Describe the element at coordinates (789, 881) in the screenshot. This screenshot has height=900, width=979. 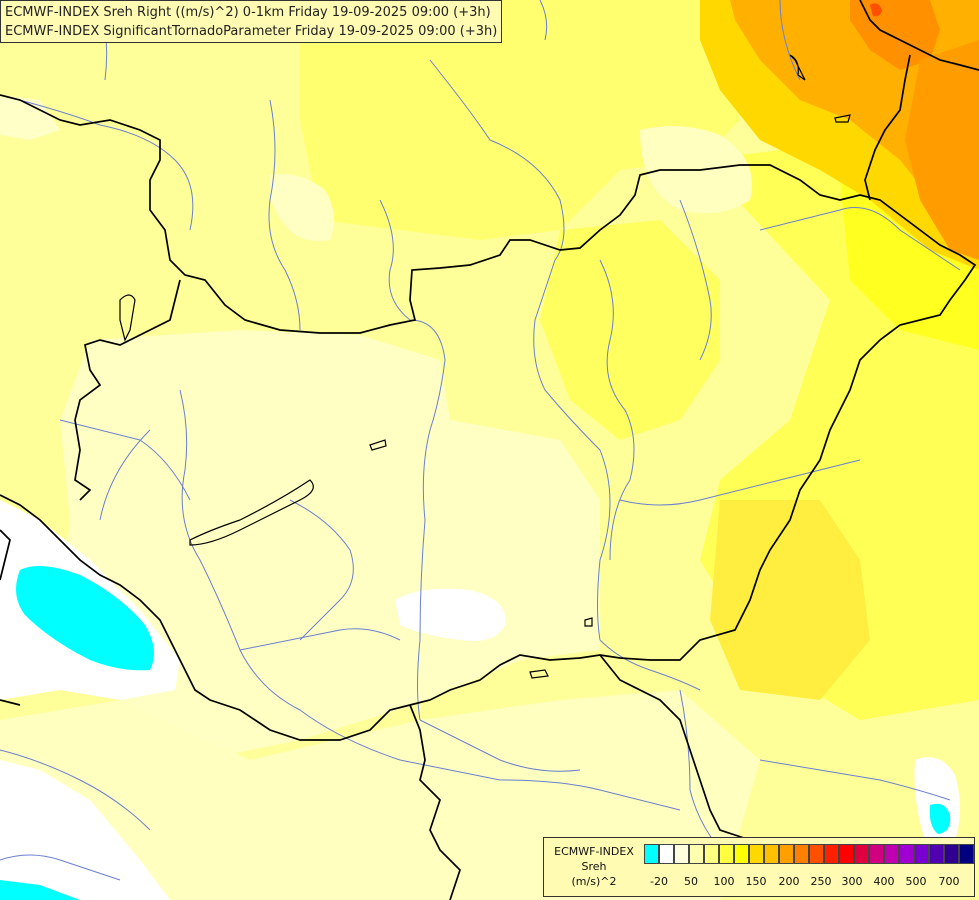
I see `legend-tick-label: 200` at that location.